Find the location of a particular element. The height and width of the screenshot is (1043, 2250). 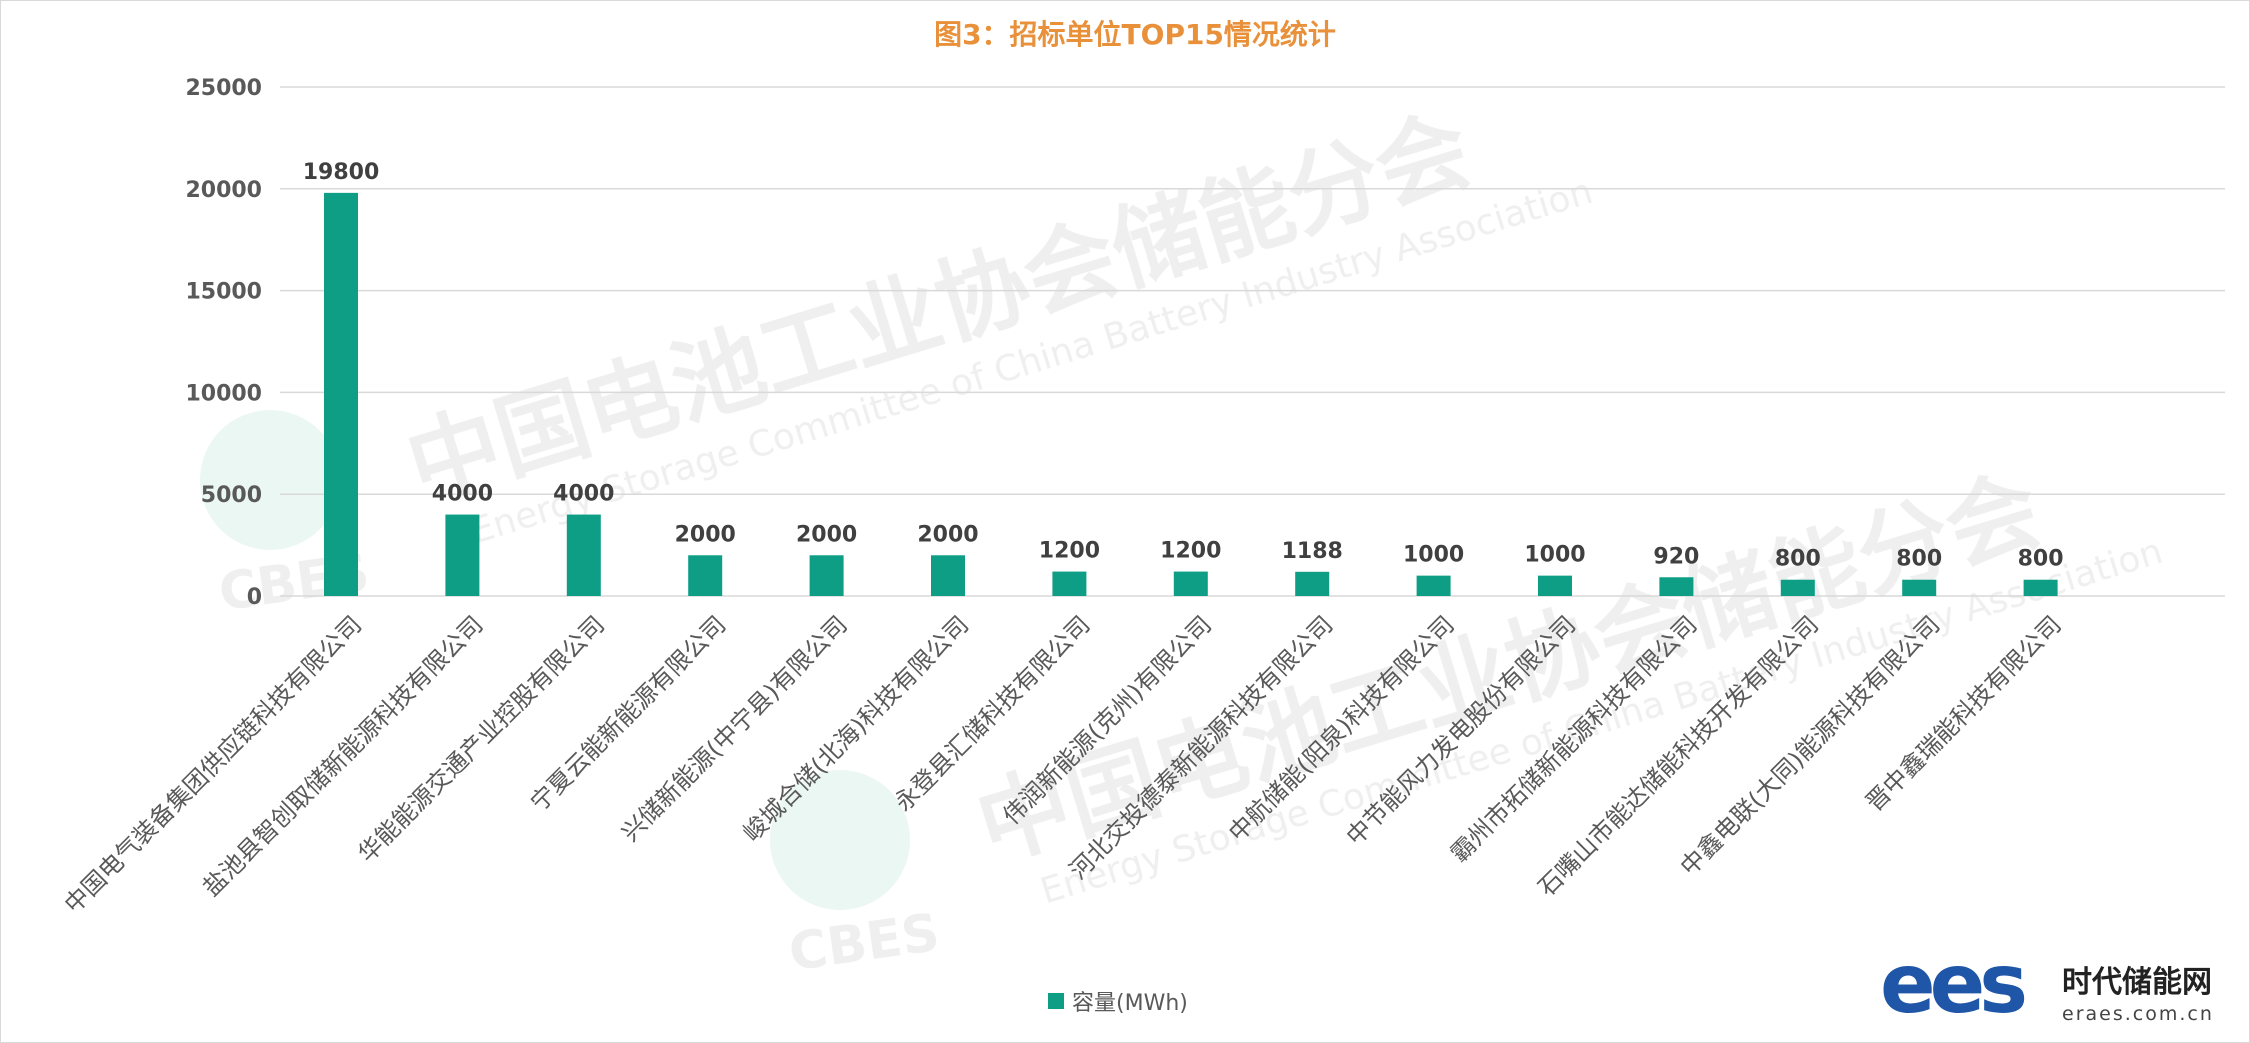

brand-url: eraes.com.cn is located at coordinates (2138, 1014).